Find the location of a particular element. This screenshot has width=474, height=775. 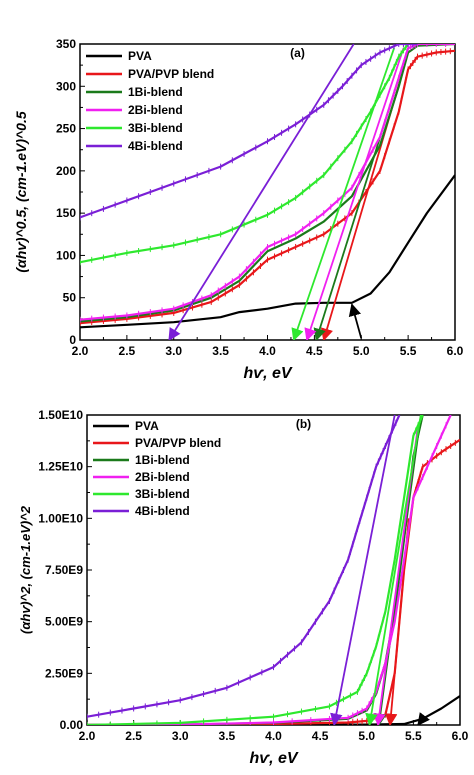

y-tick-label: 1.00E10 is located at coordinates (60, 518).